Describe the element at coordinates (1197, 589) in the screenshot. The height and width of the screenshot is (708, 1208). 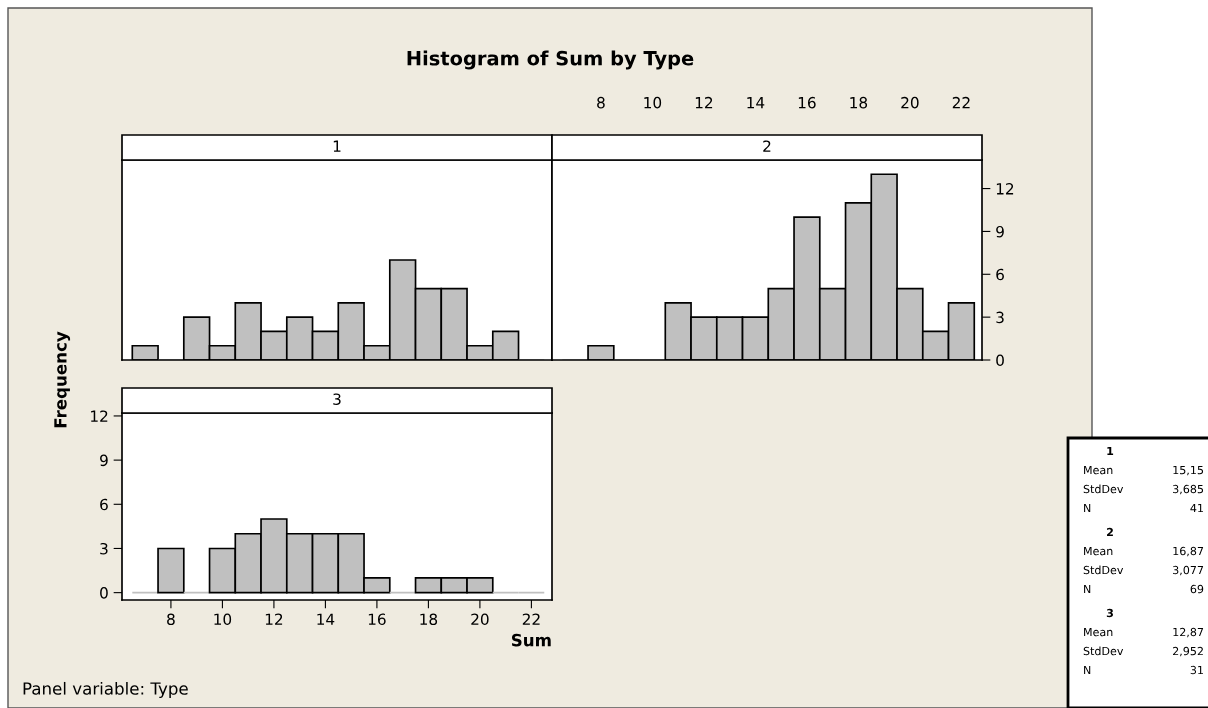
I see `text: 69` at that location.